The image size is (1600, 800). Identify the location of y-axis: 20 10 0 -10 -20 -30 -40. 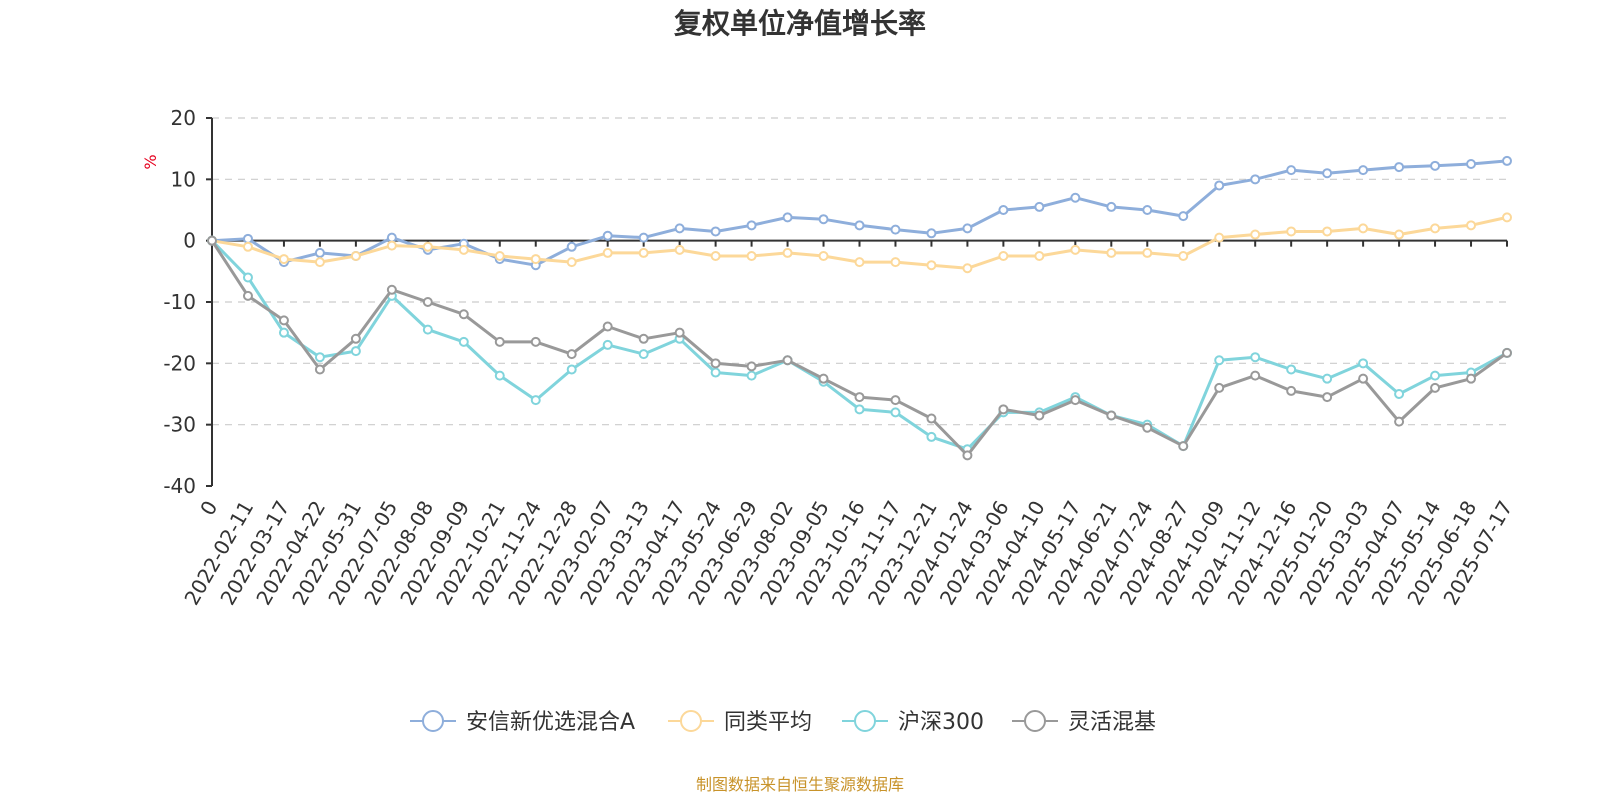
(188, 302).